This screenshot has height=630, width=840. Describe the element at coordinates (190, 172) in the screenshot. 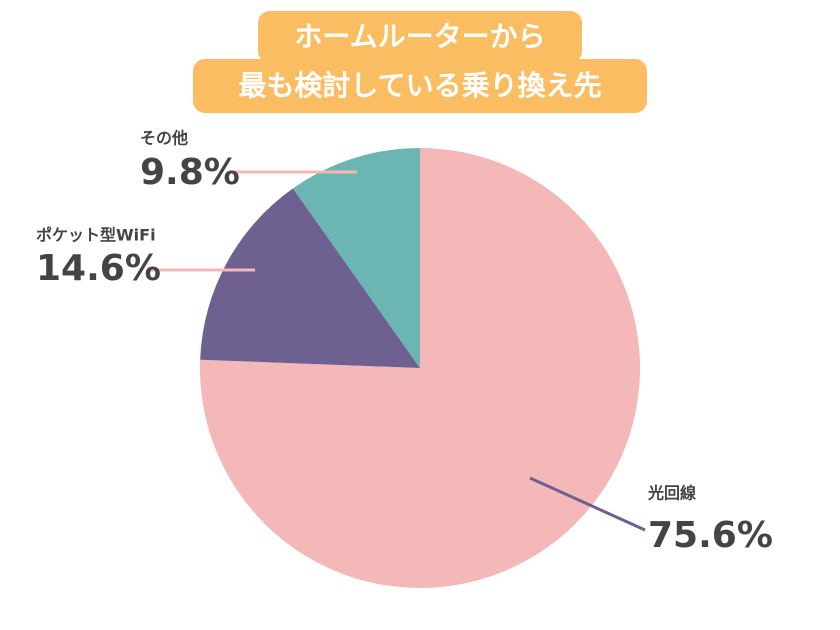

I see `value-label: 9.8%` at that location.